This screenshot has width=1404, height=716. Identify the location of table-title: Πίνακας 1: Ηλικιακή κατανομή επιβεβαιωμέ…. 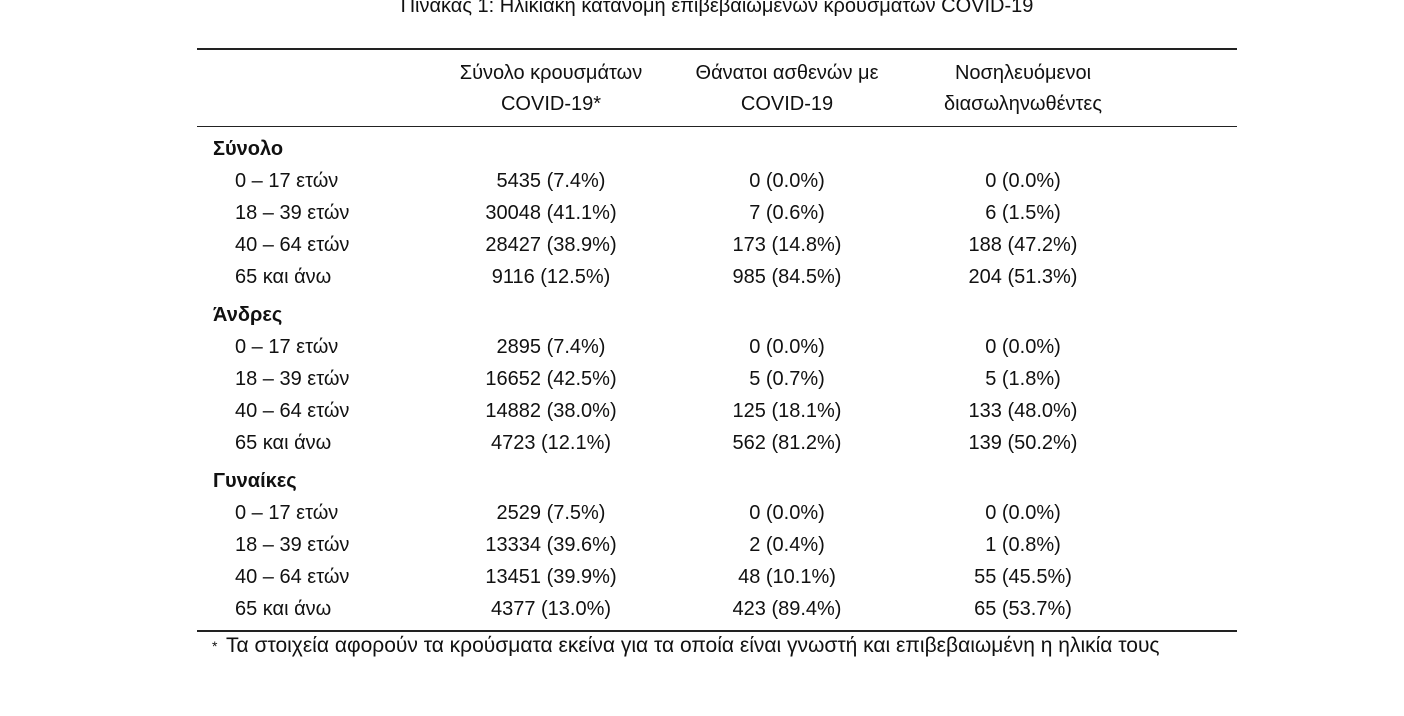
(717, 8).